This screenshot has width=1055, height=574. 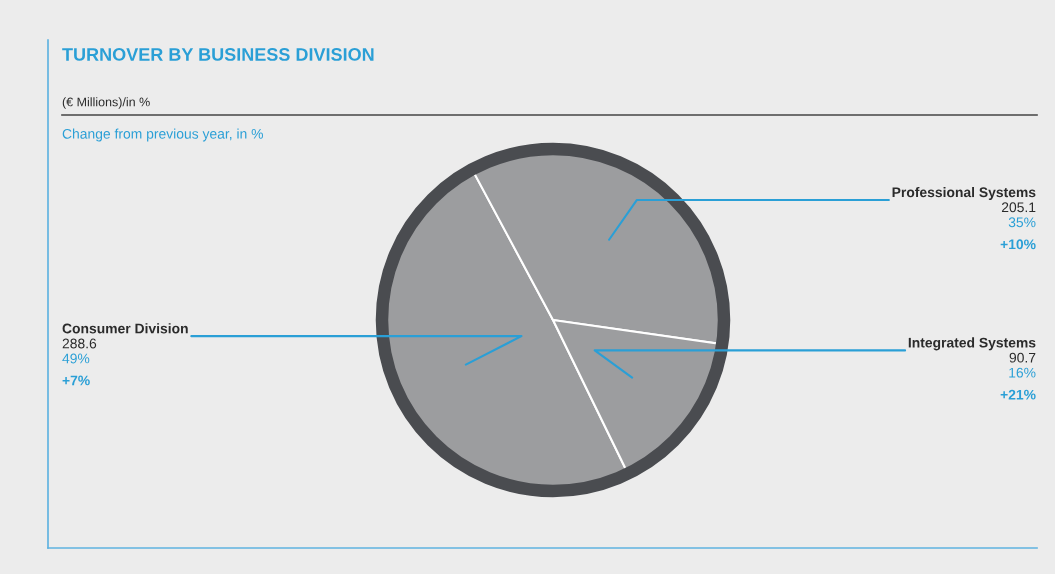 What do you see at coordinates (76, 358) in the screenshot?
I see `text: 49%` at bounding box center [76, 358].